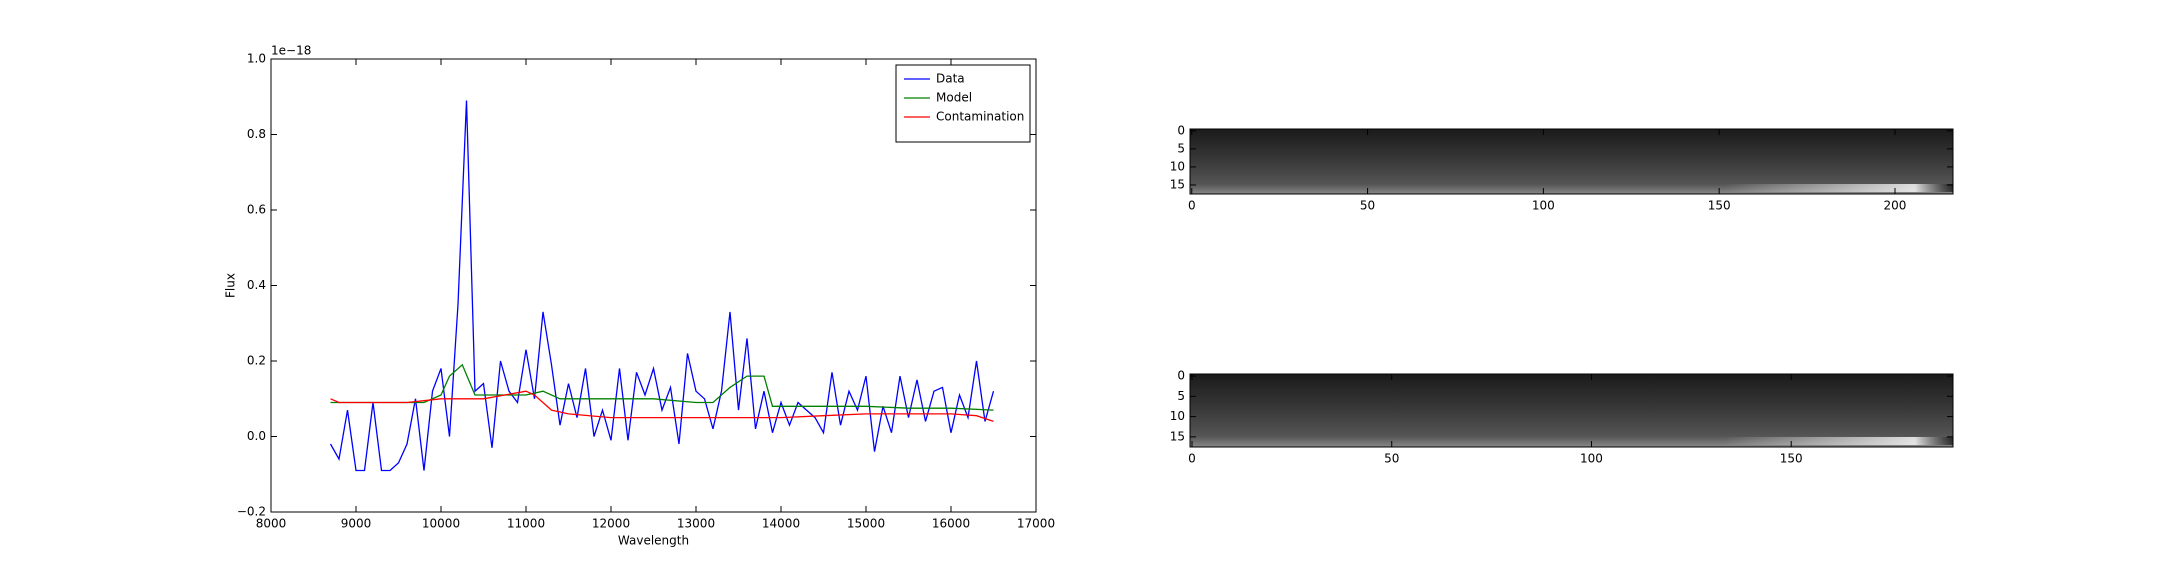 The image size is (2160, 576). Describe the element at coordinates (256, 361) in the screenshot. I see `y-tick-label: 0.2` at that location.